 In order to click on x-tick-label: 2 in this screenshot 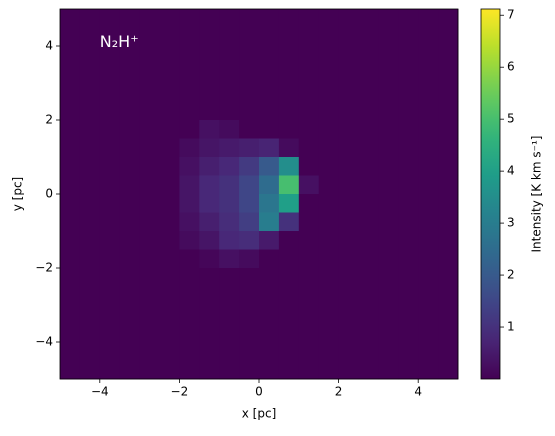, I will do `click(339, 392)`.